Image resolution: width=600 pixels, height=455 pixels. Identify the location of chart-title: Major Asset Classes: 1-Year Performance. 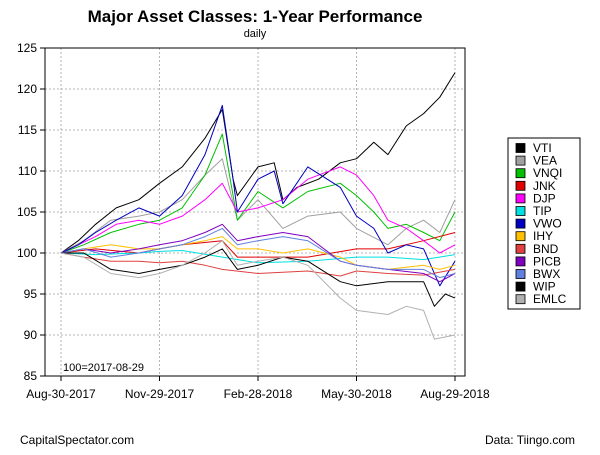
(255, 16).